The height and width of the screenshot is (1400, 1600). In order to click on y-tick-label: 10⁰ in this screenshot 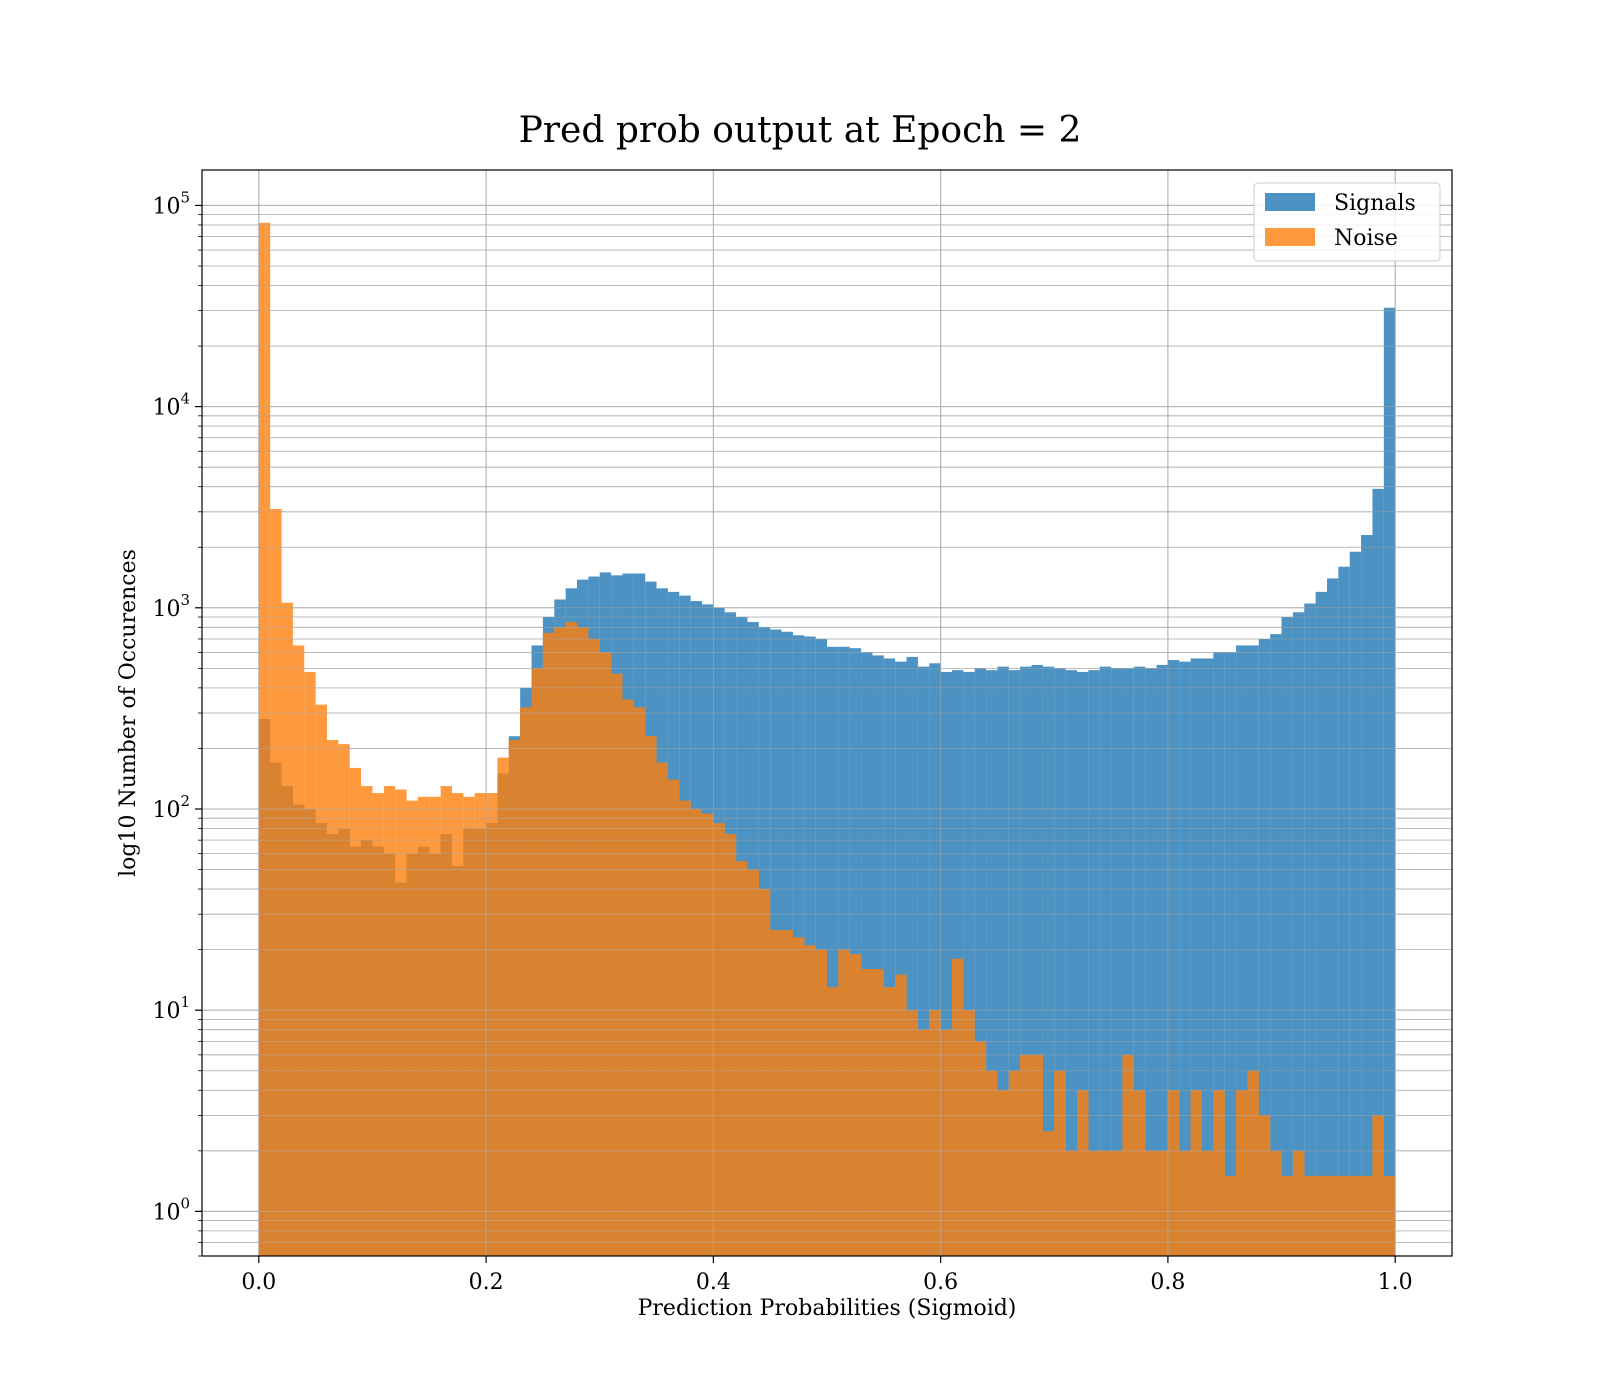, I will do `click(171, 1209)`.